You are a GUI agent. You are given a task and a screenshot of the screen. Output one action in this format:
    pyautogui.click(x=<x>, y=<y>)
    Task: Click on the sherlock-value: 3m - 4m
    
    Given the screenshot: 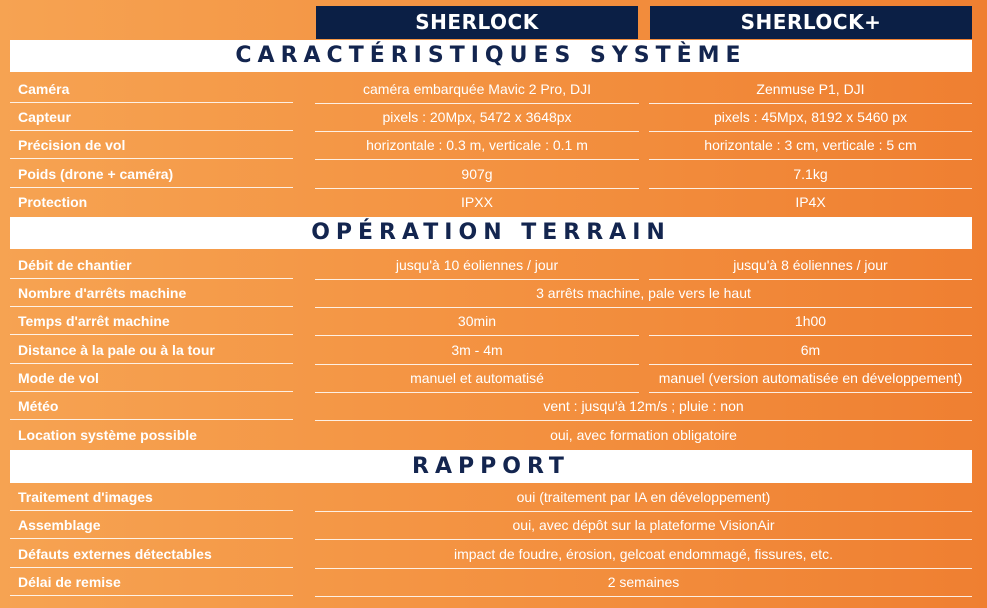 What is the action you would take?
    pyautogui.click(x=477, y=351)
    